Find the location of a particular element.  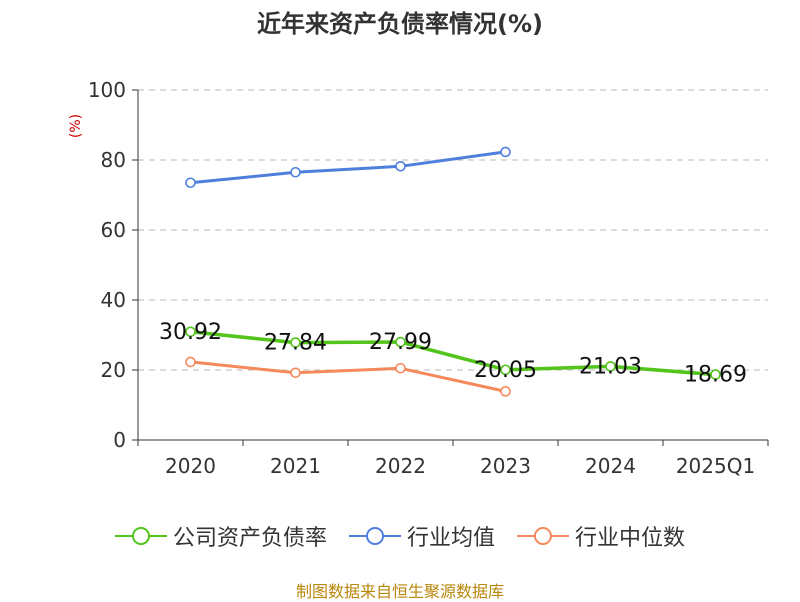

data-label: 27.99 is located at coordinates (400, 342).